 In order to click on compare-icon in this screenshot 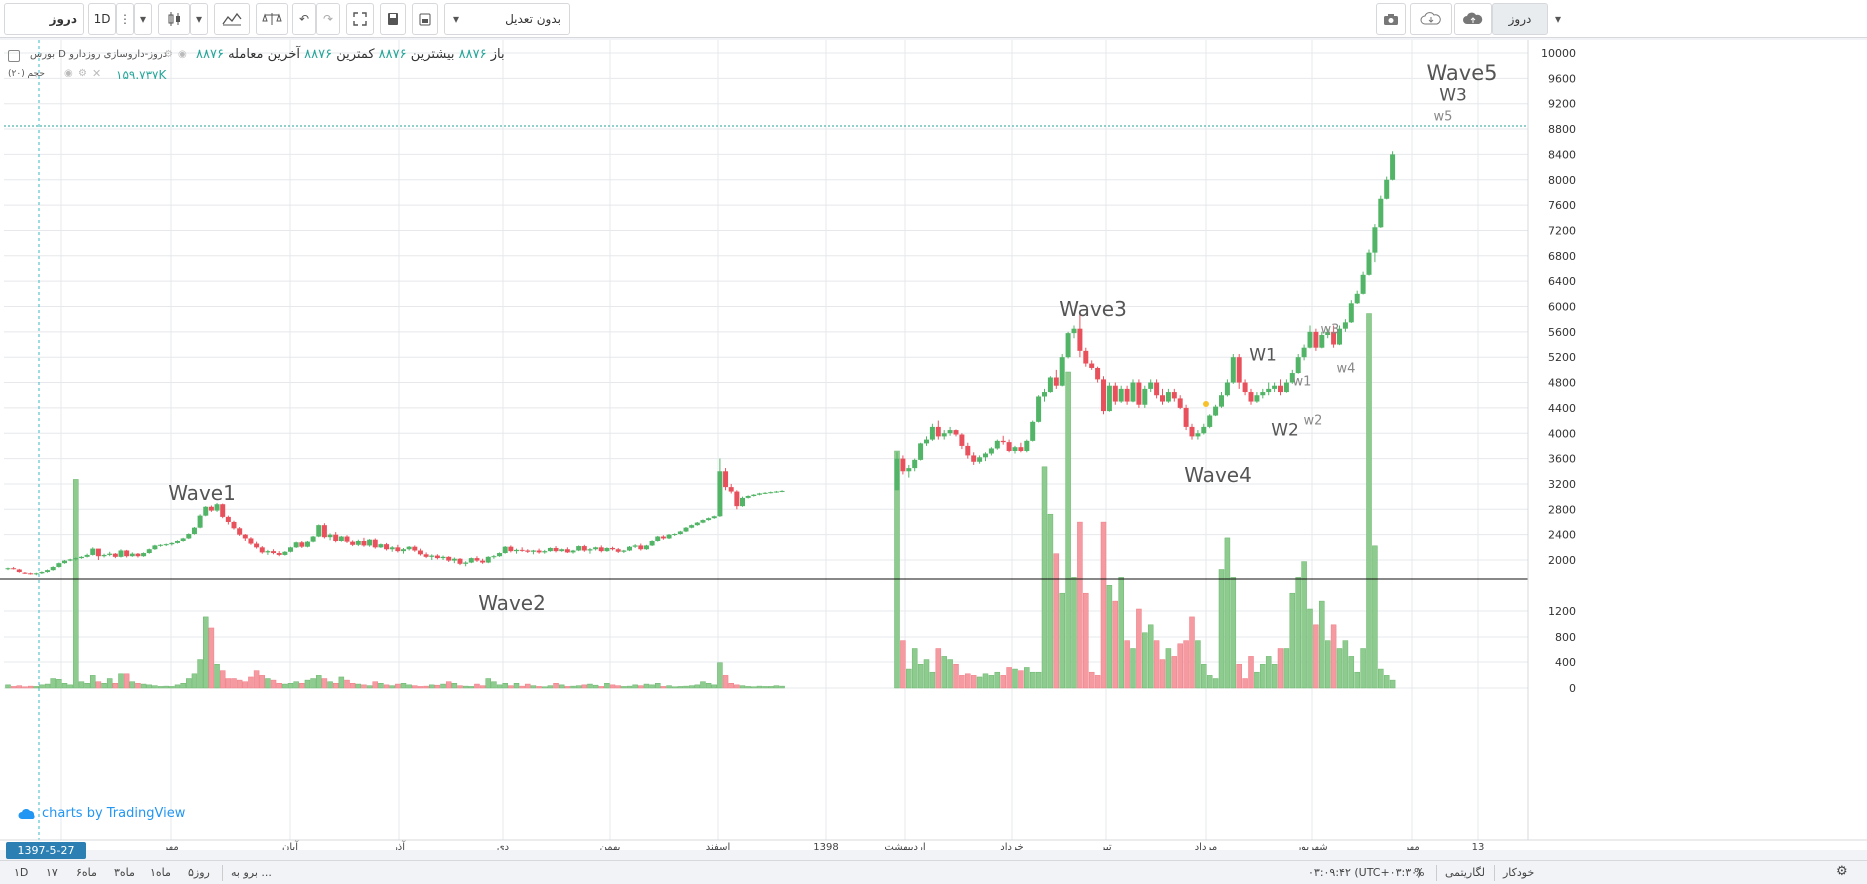, I will do `click(272, 19)`.